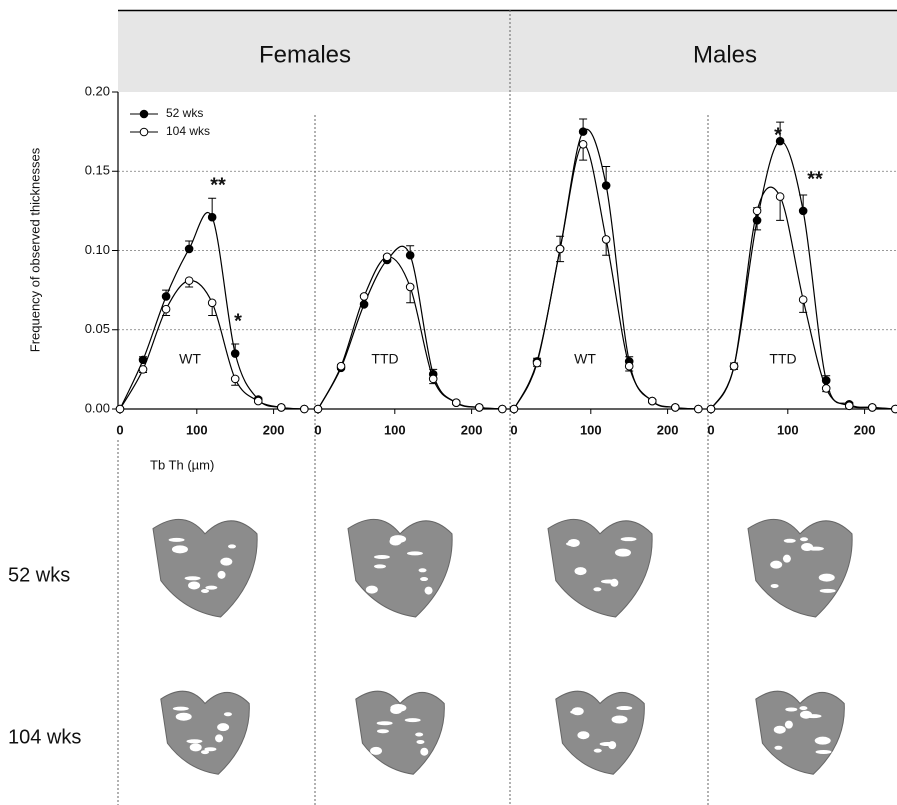  I want to click on group-title: Males, so click(725, 54).